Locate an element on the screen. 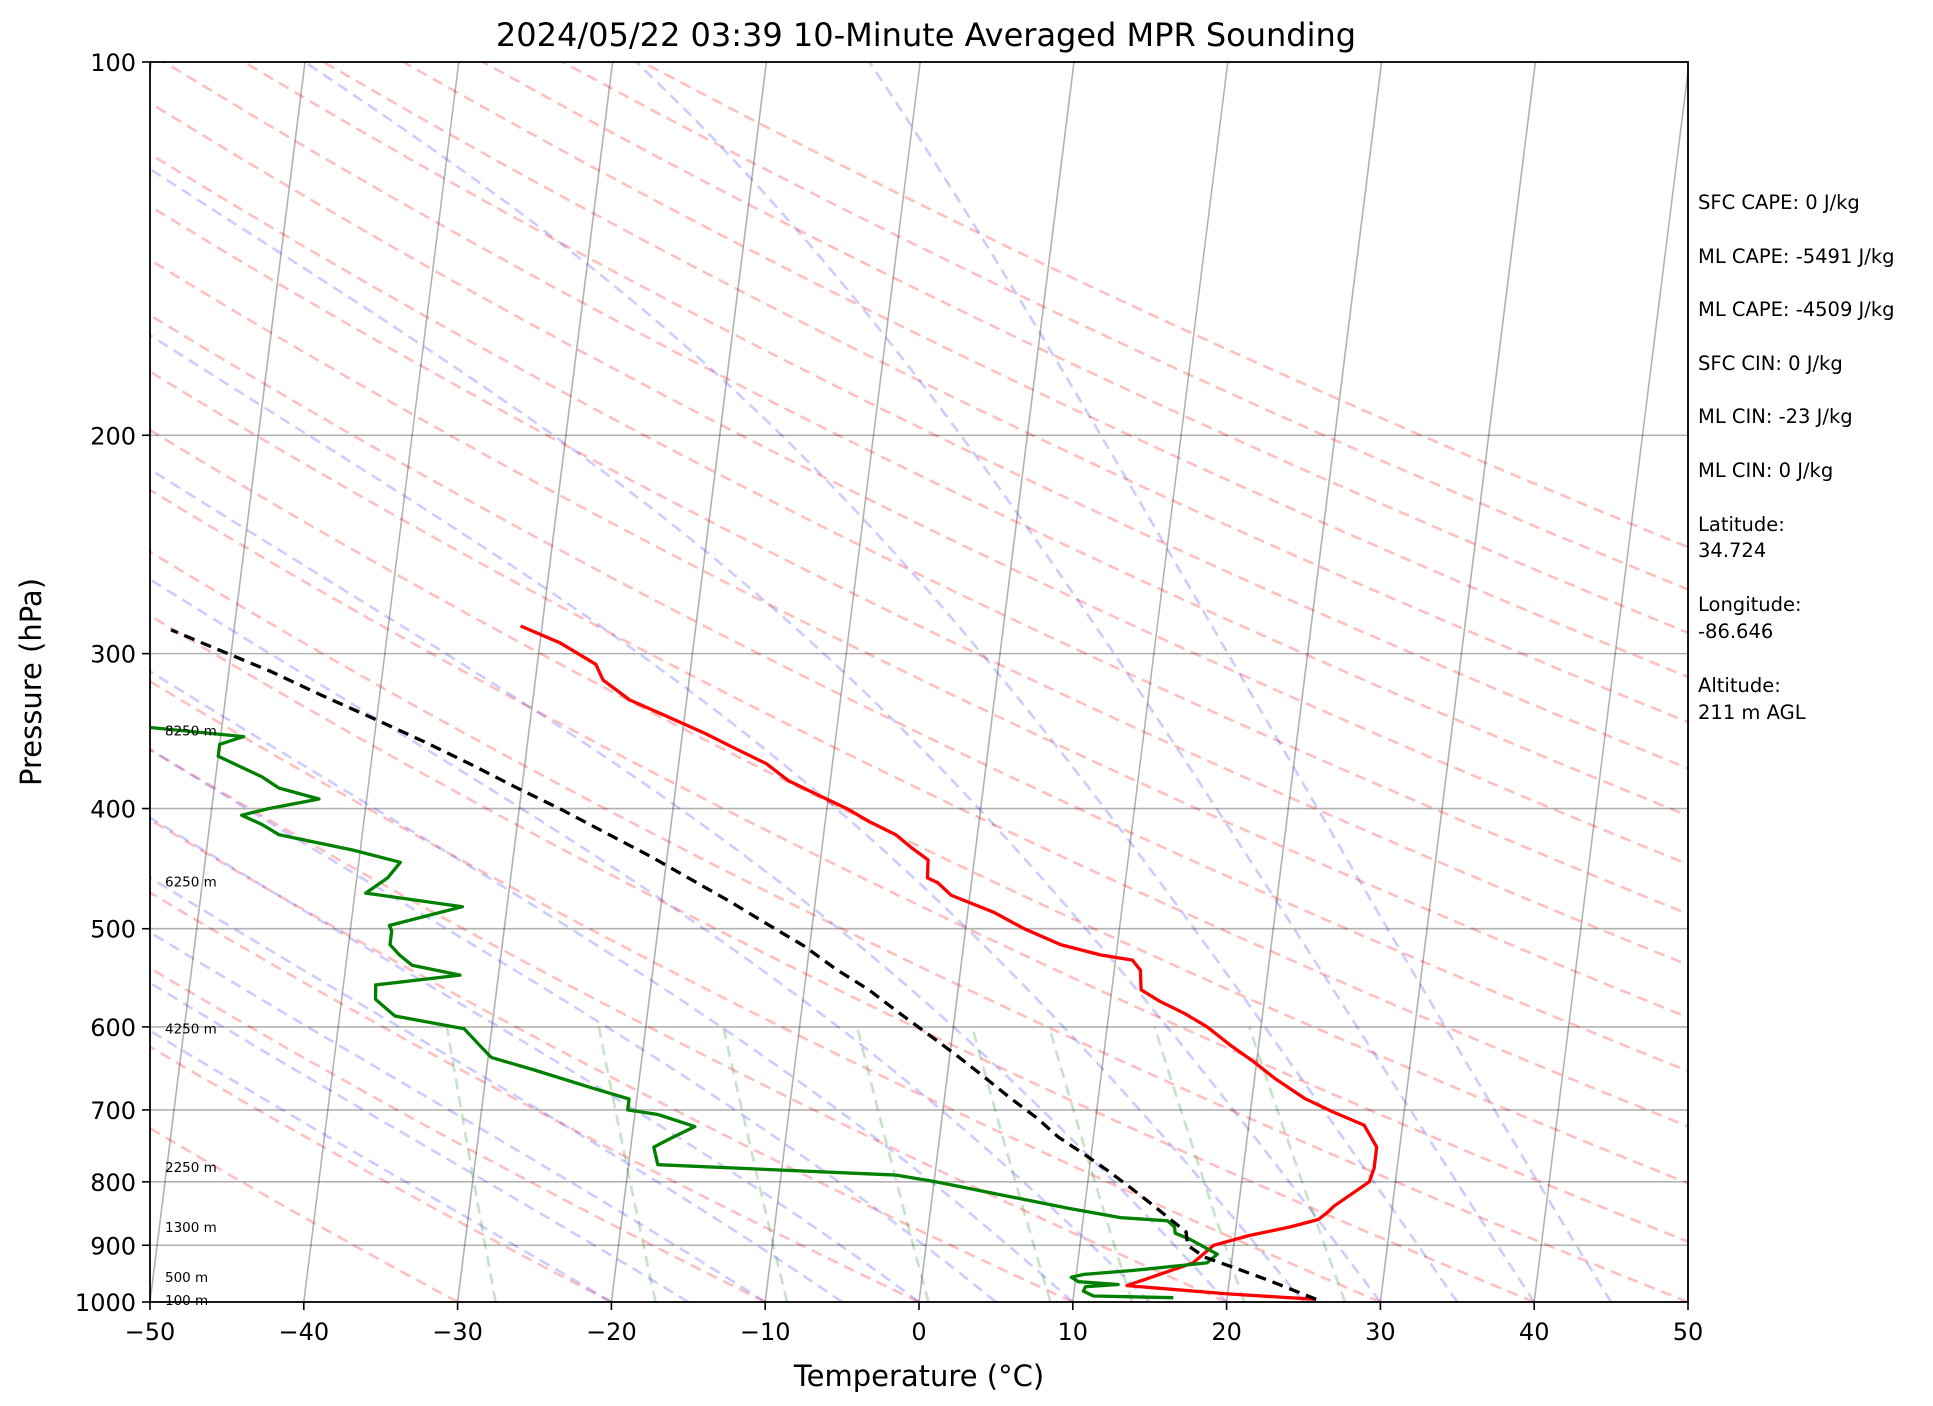  info-line: SFC CIN: 0 J/kg is located at coordinates (1770, 363).